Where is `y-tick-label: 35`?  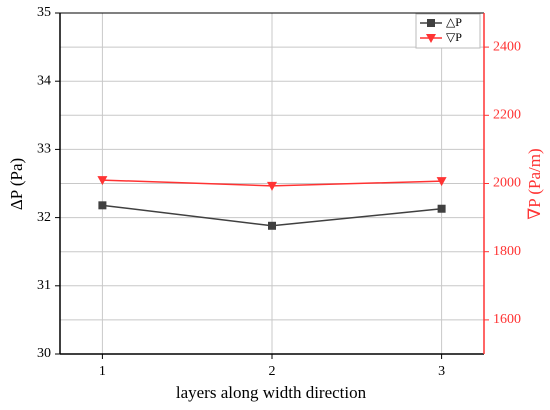
y-tick-label: 35 is located at coordinates (44, 12).